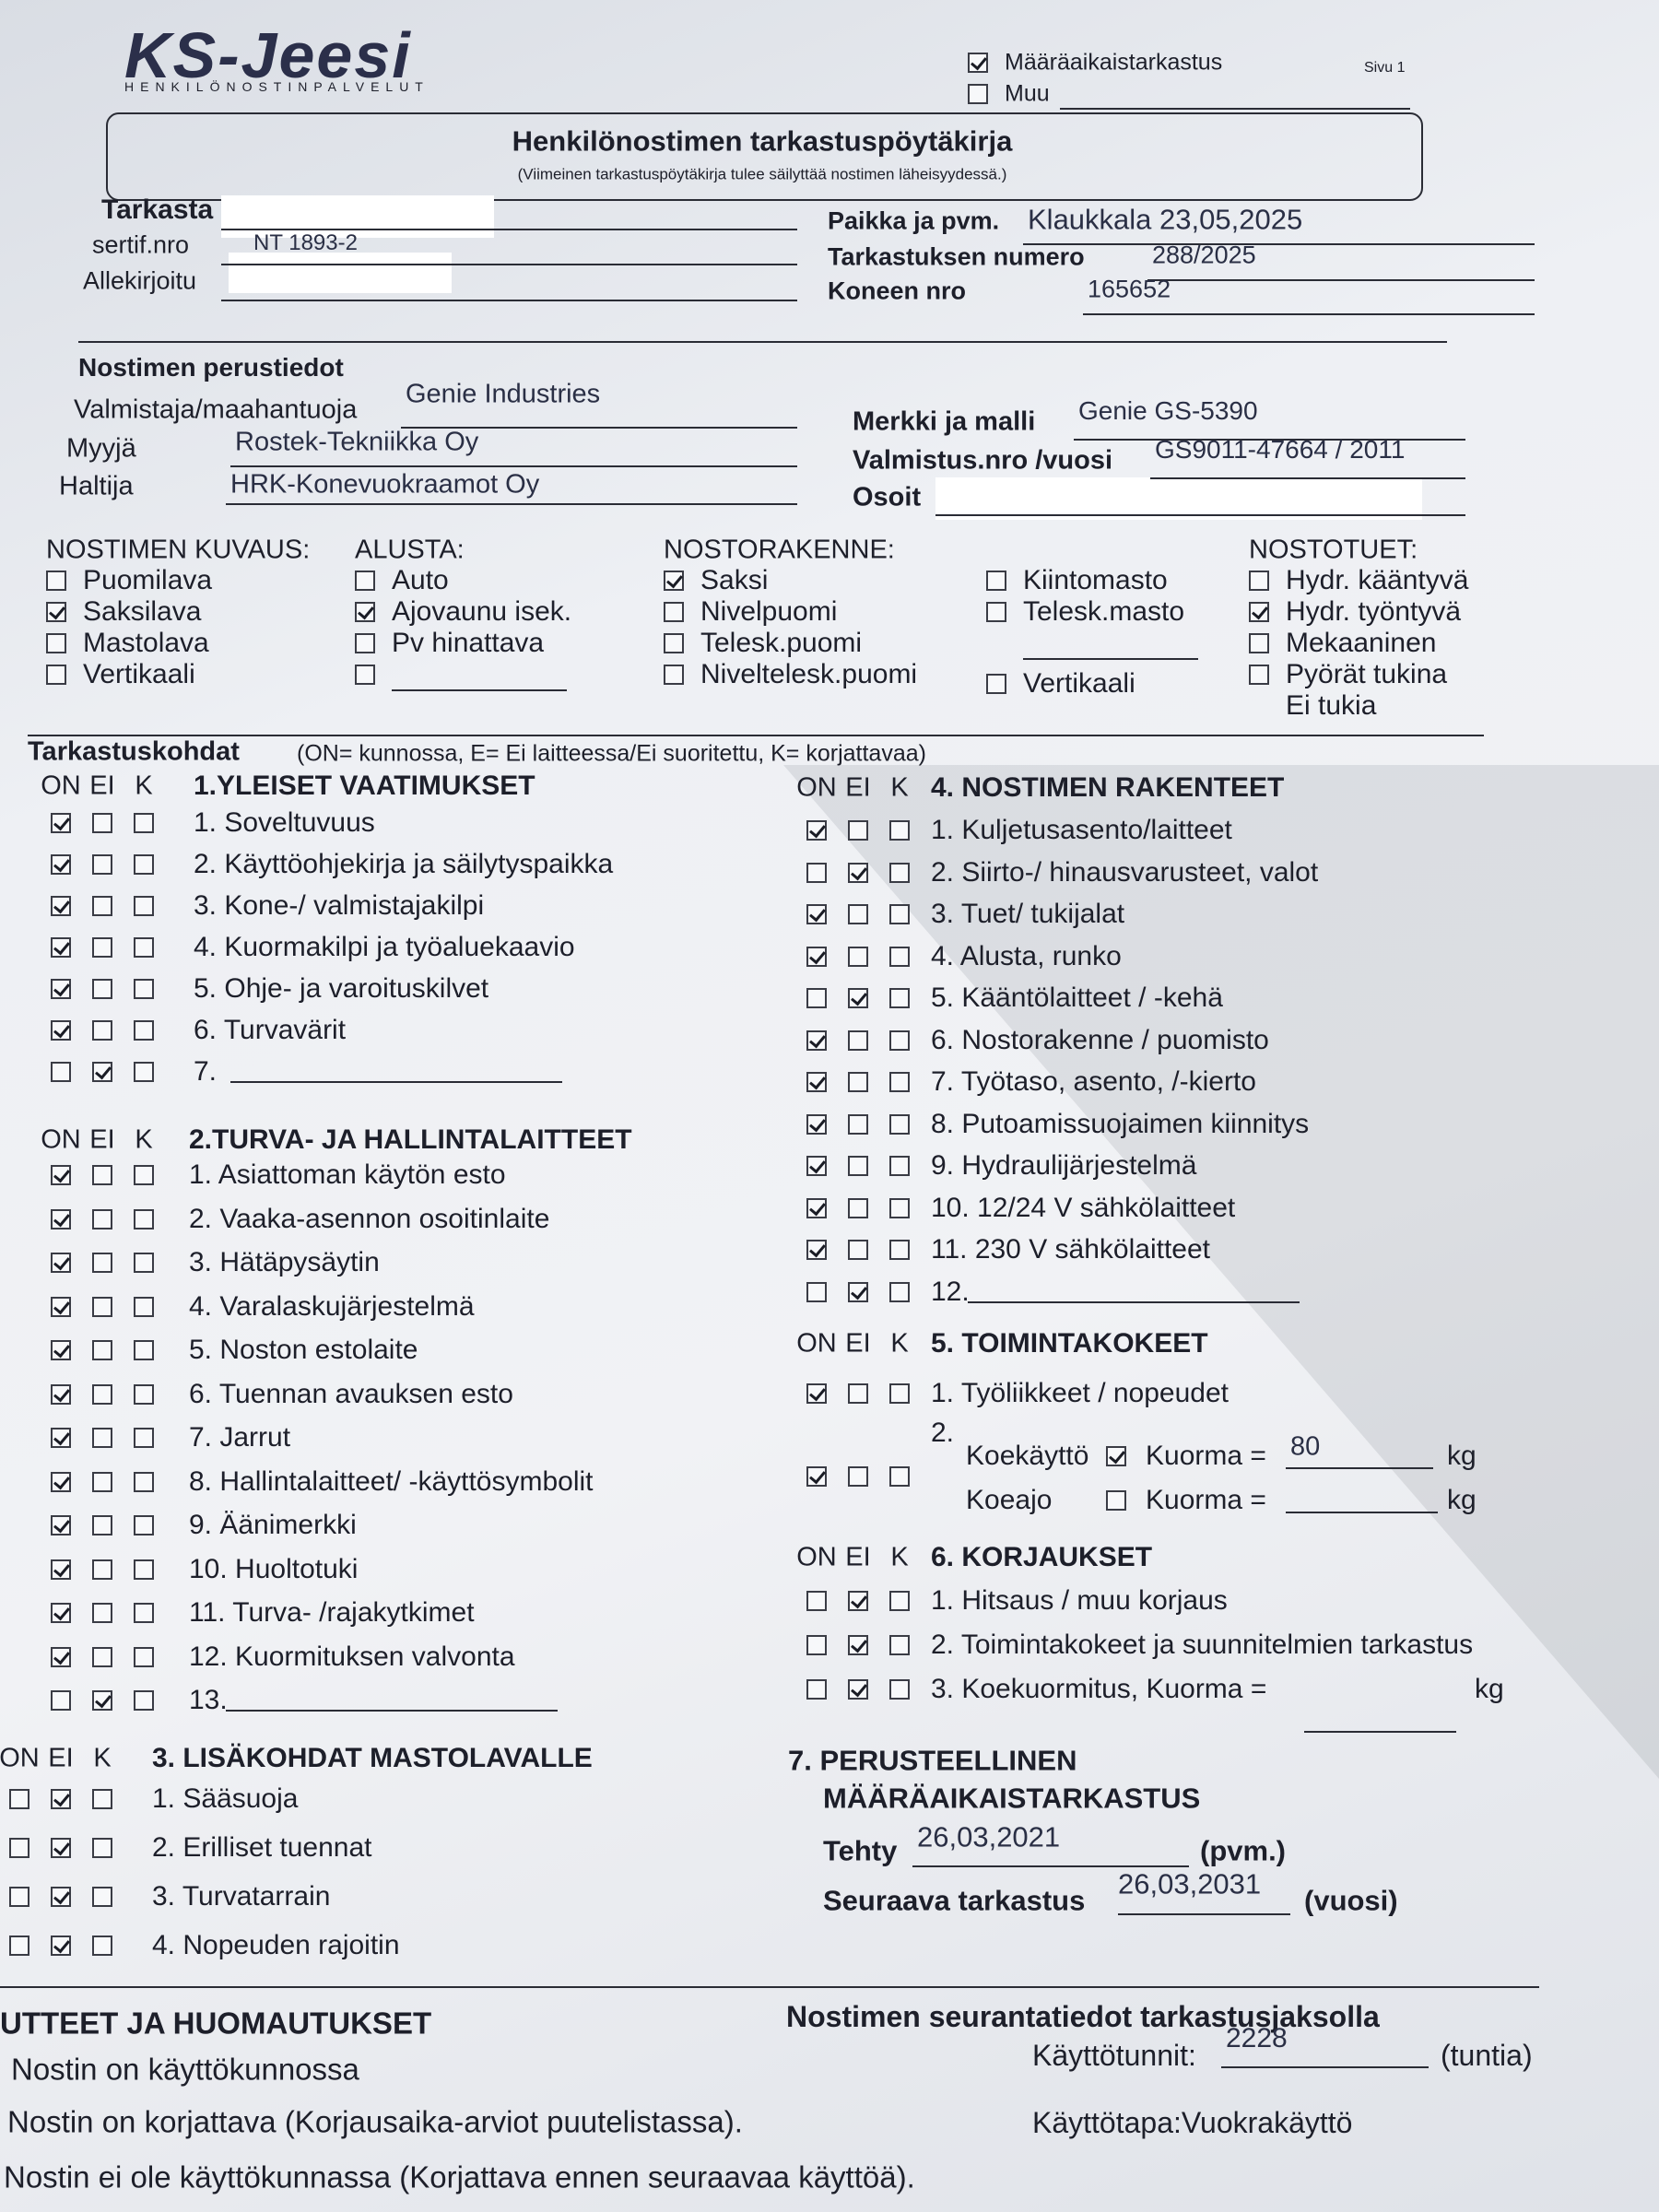 This screenshot has width=1659, height=2212. I want to click on field-value: Genie Industries, so click(503, 394).